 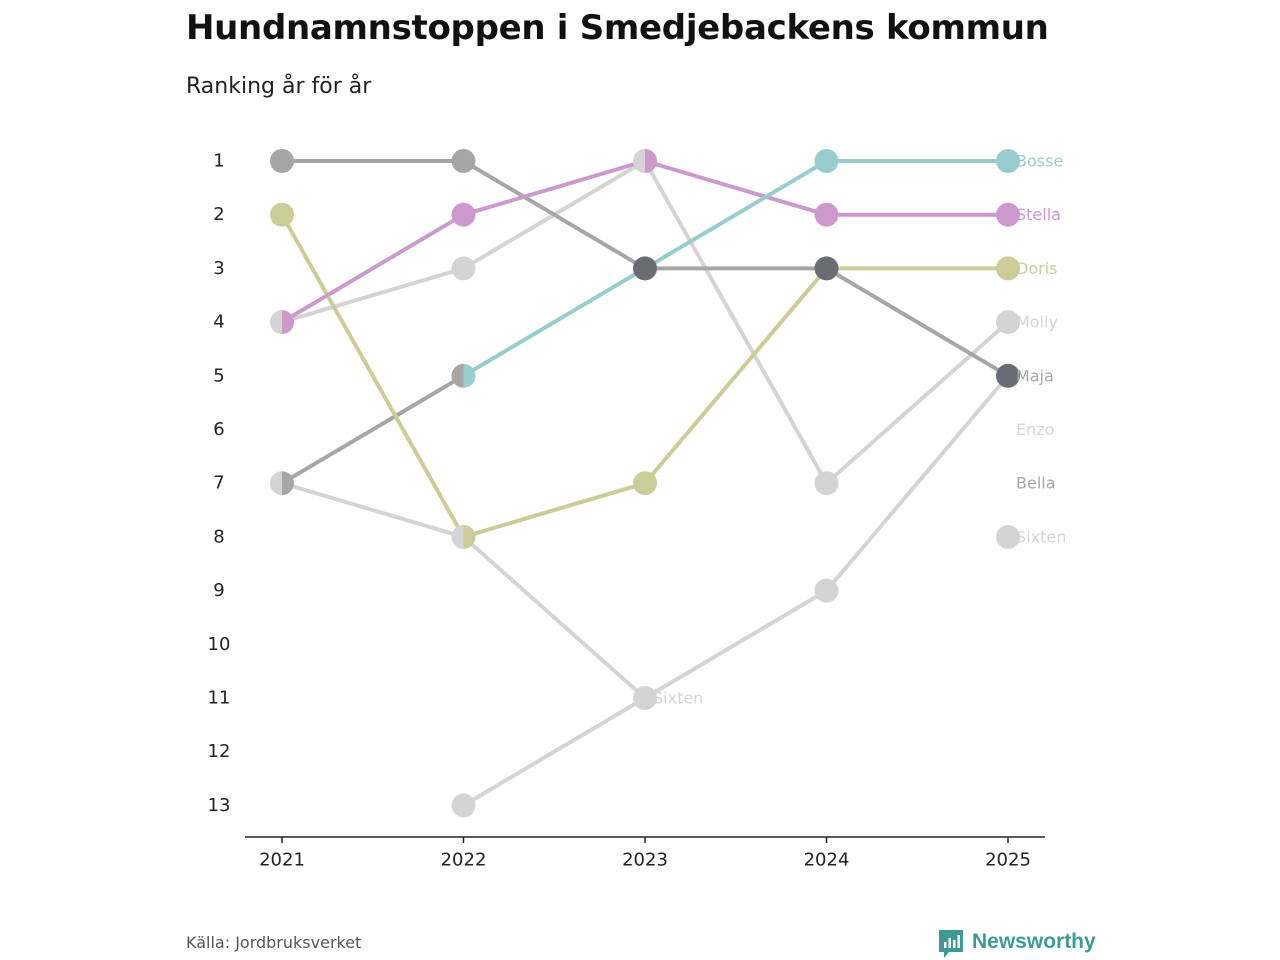 I want to click on x-tick-label: 2025, so click(x=1008, y=860).